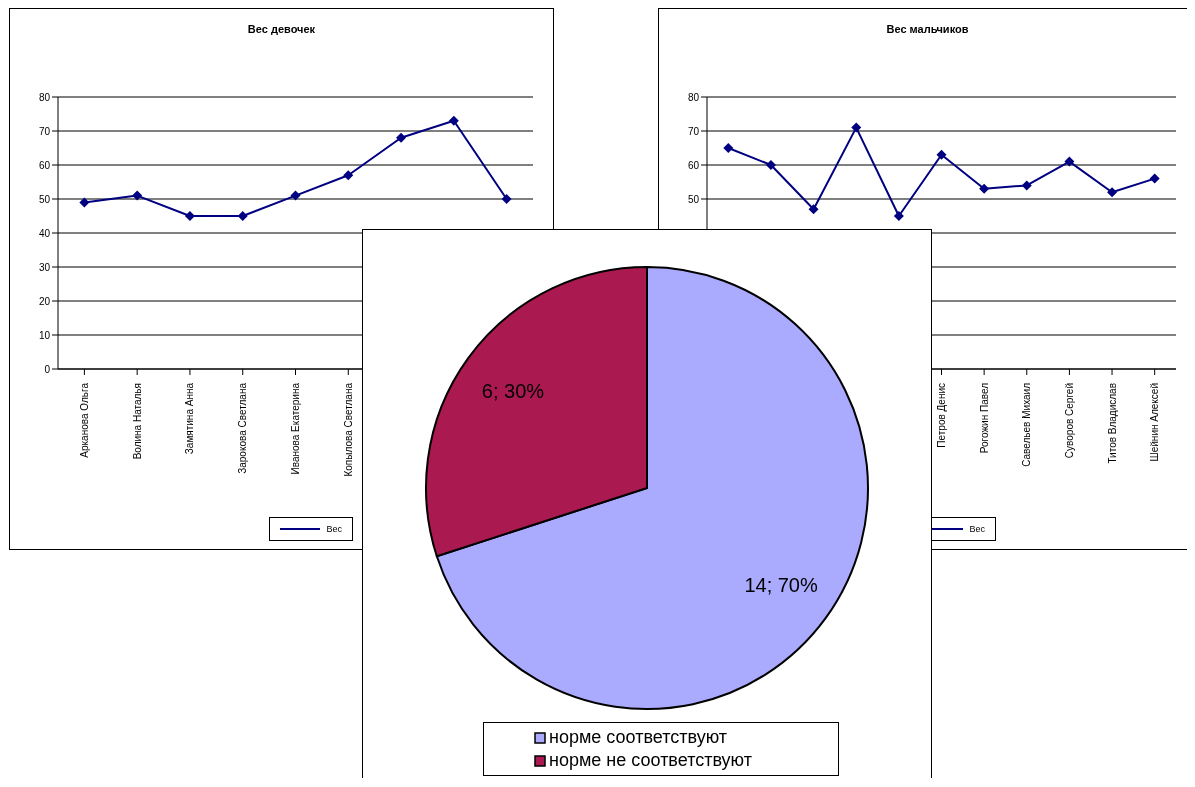 The height and width of the screenshot is (787, 1195). What do you see at coordinates (984, 418) in the screenshot?
I see `x-tick-label: Рогожин Павел` at bounding box center [984, 418].